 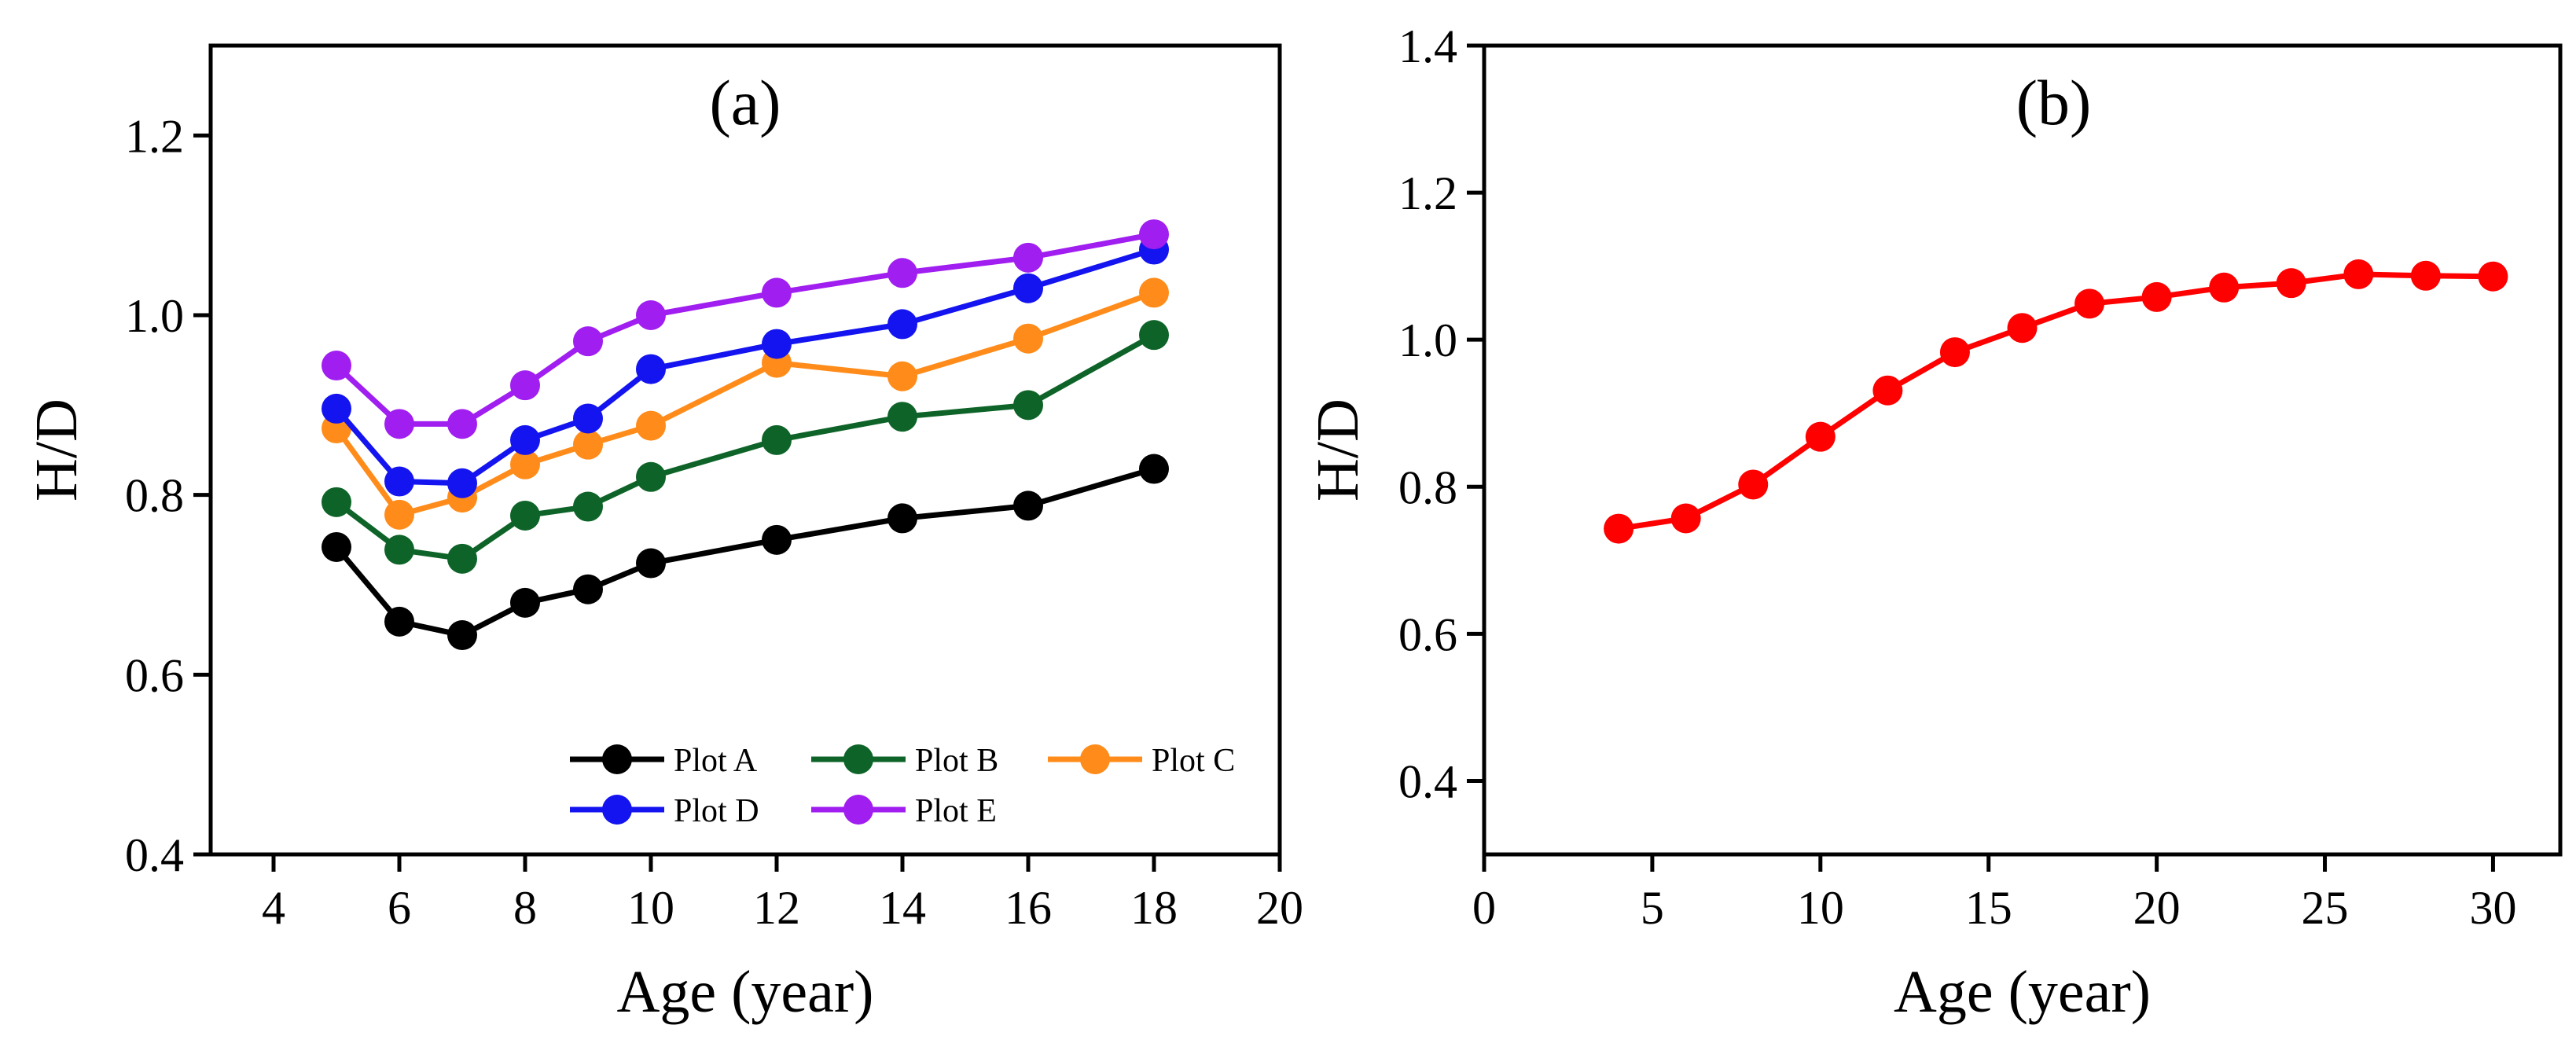 I want to click on x-tick-label: 5, so click(x=1652, y=908).